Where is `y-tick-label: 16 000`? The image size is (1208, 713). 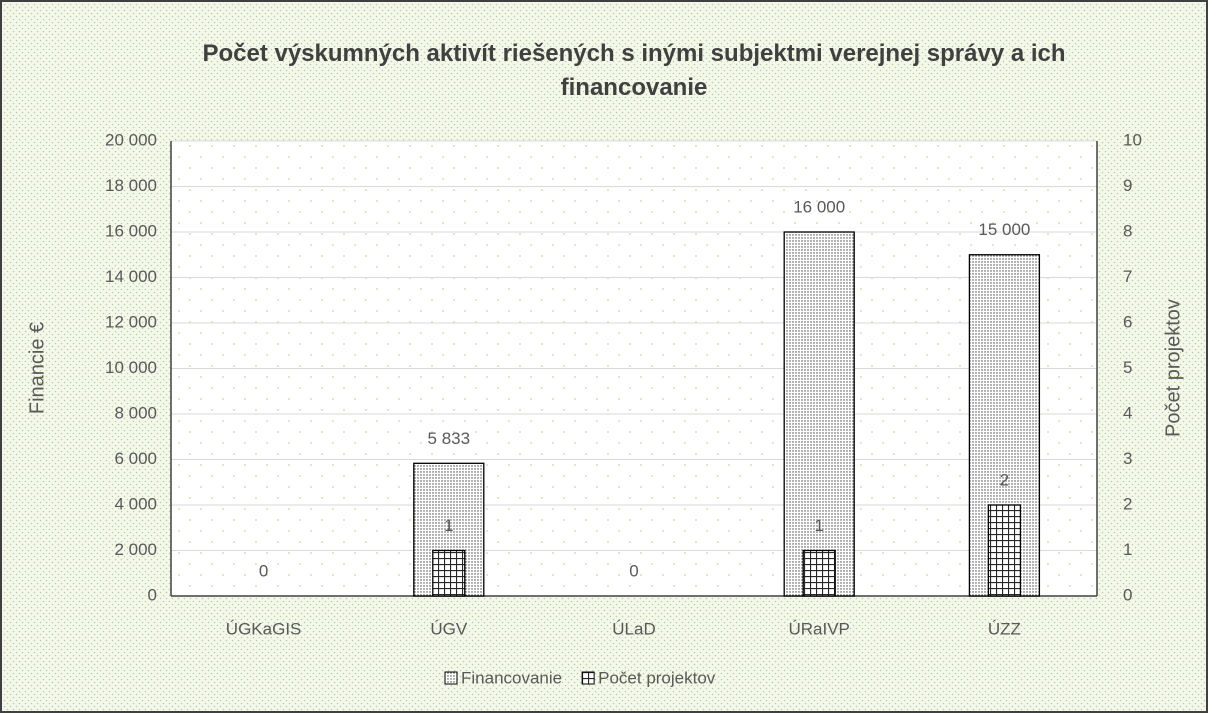 y-tick-label: 16 000 is located at coordinates (131, 230).